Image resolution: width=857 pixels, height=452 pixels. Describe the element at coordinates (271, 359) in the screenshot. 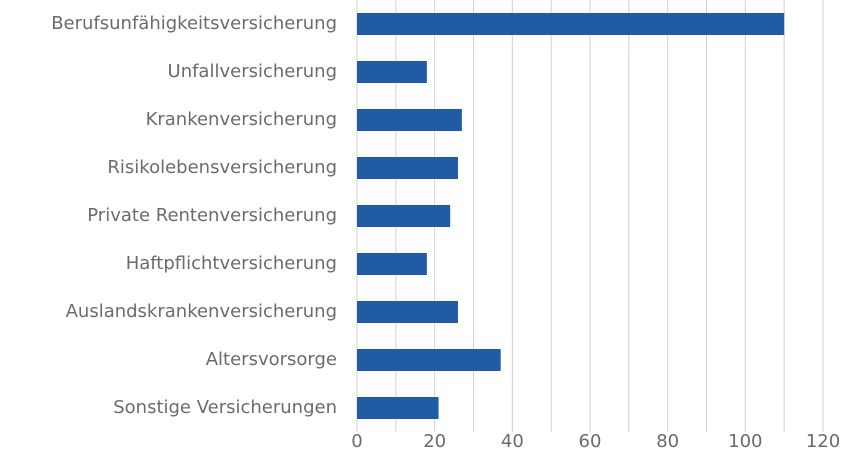

I see `y-tick-label: Altersvorsorge` at that location.